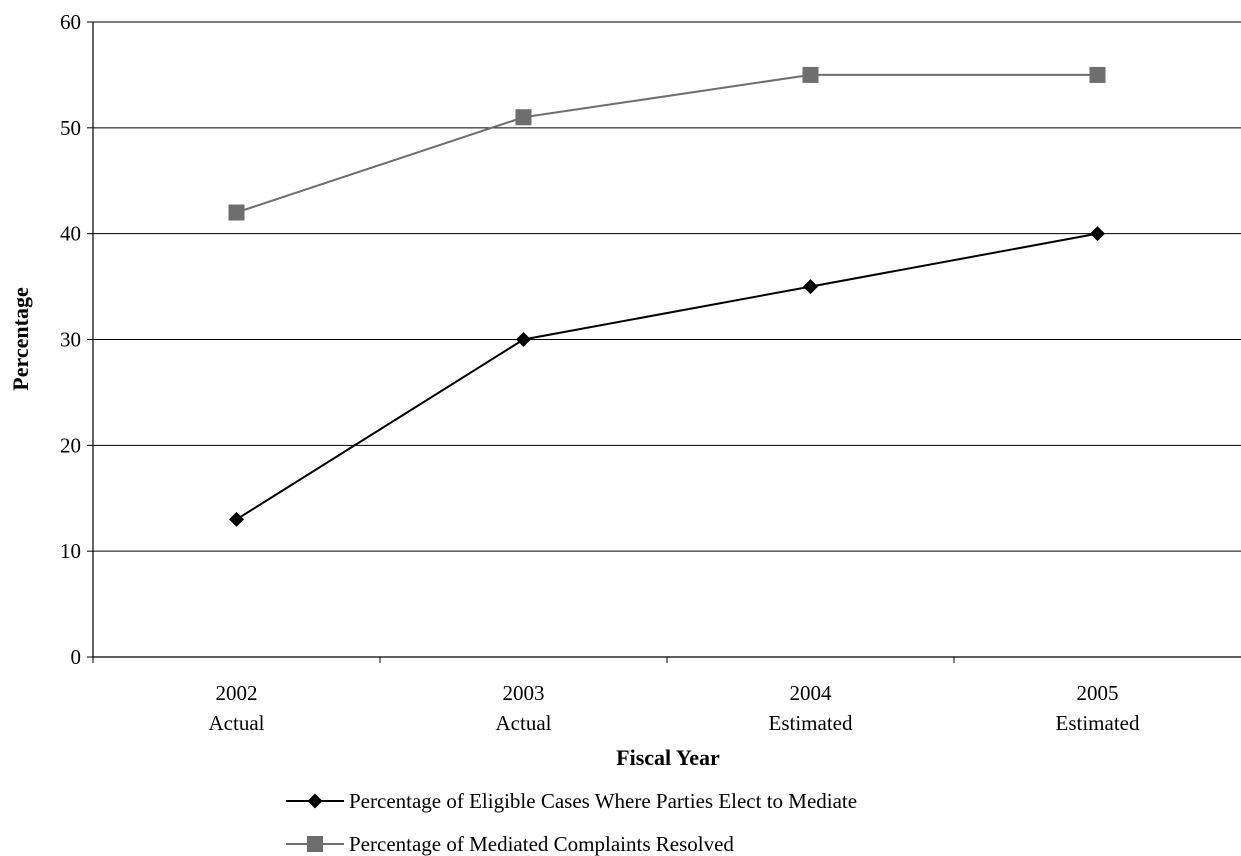  Describe the element at coordinates (811, 693) in the screenshot. I see `x-tick-label: 2004` at that location.